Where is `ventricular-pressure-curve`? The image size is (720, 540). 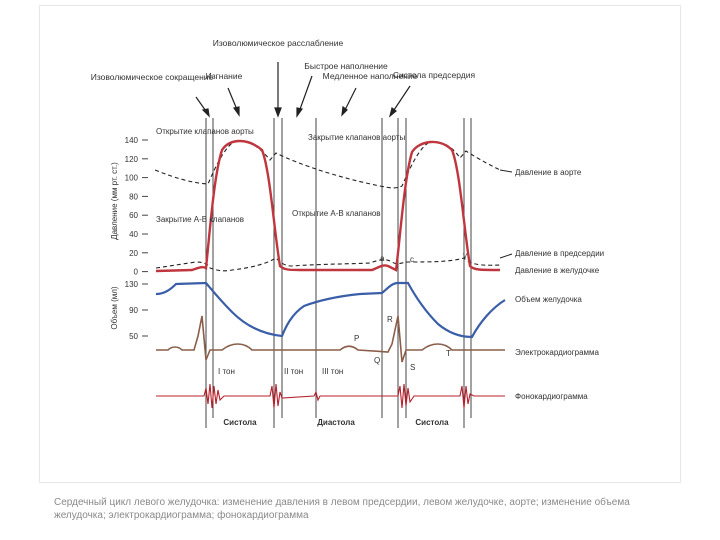 ventricular-pressure-curve is located at coordinates (328, 206).